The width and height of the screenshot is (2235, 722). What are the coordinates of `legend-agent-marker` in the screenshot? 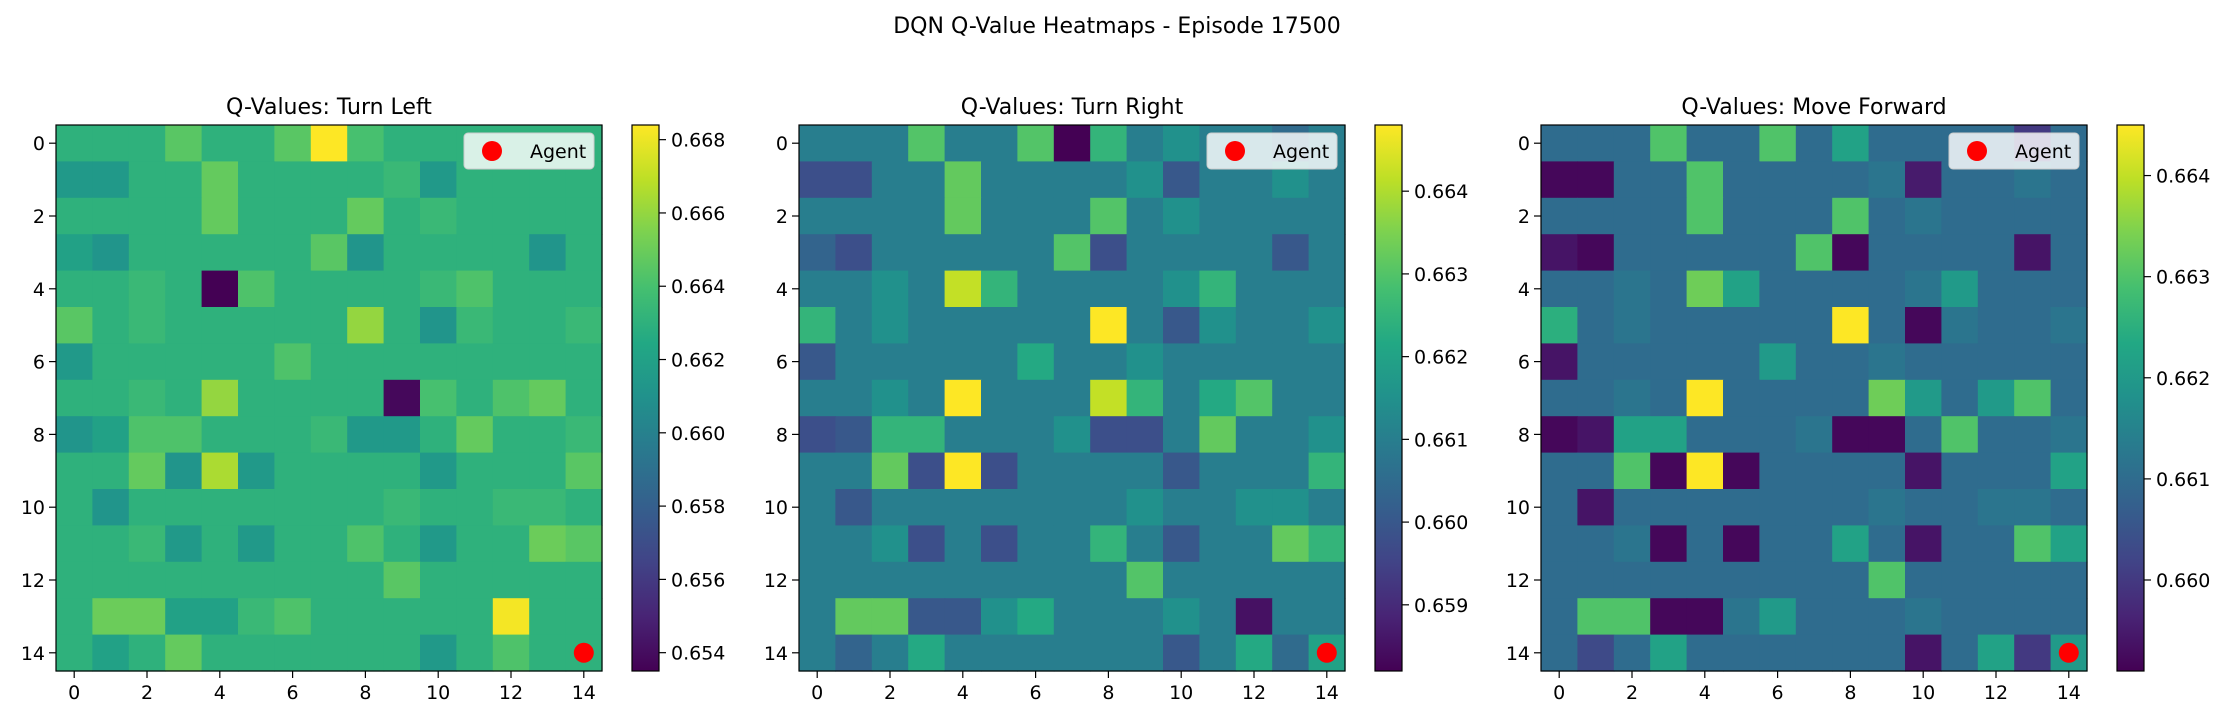 It's located at (1235, 151).